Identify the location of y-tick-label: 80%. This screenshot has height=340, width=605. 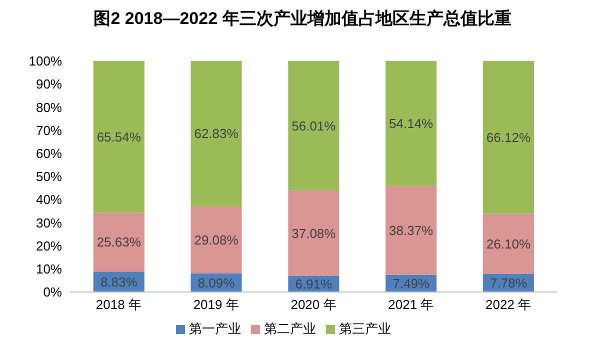
(49, 107).